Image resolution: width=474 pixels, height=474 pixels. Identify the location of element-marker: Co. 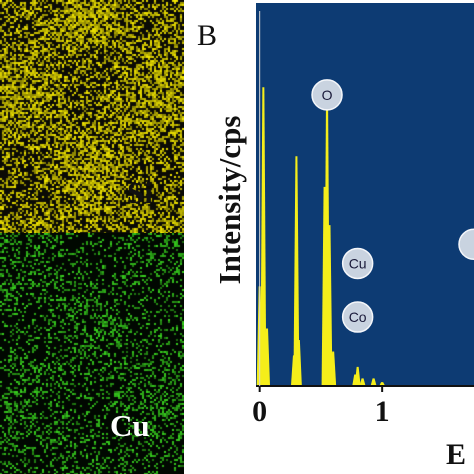
(357, 317).